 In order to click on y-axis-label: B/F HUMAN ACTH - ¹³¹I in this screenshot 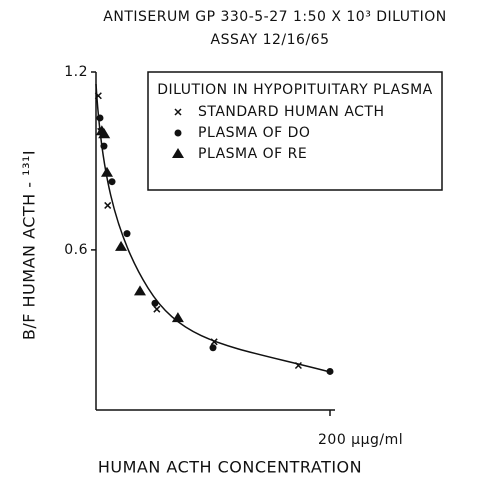, I will do `click(29, 245)`.